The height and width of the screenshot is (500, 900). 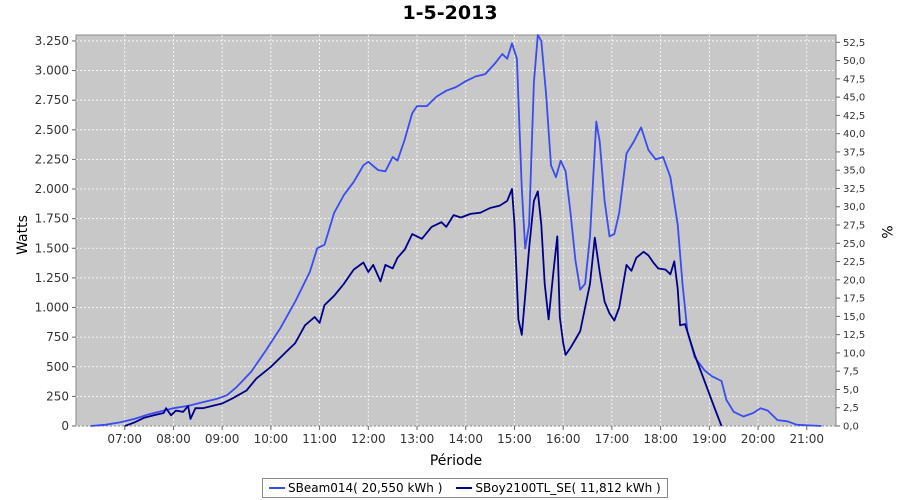 What do you see at coordinates (52, 41) in the screenshot?
I see `y-tick-label: 3.250` at bounding box center [52, 41].